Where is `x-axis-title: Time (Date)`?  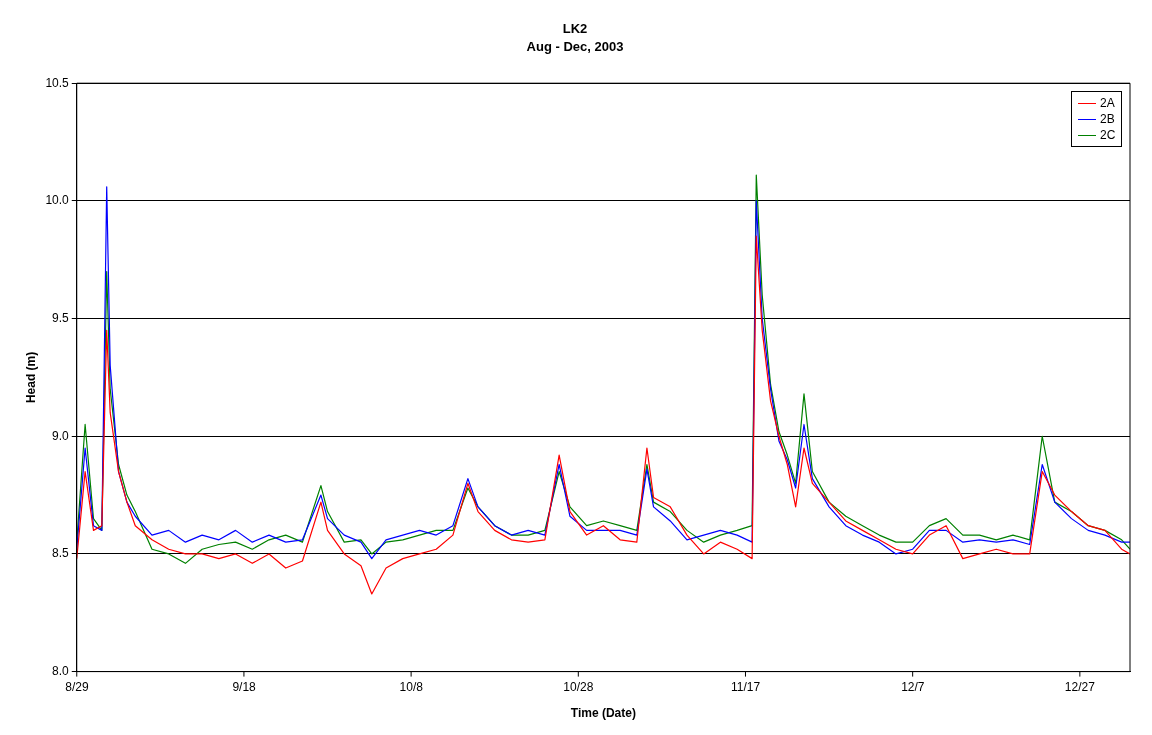
x-axis-title: Time (Date) is located at coordinates (603, 713).